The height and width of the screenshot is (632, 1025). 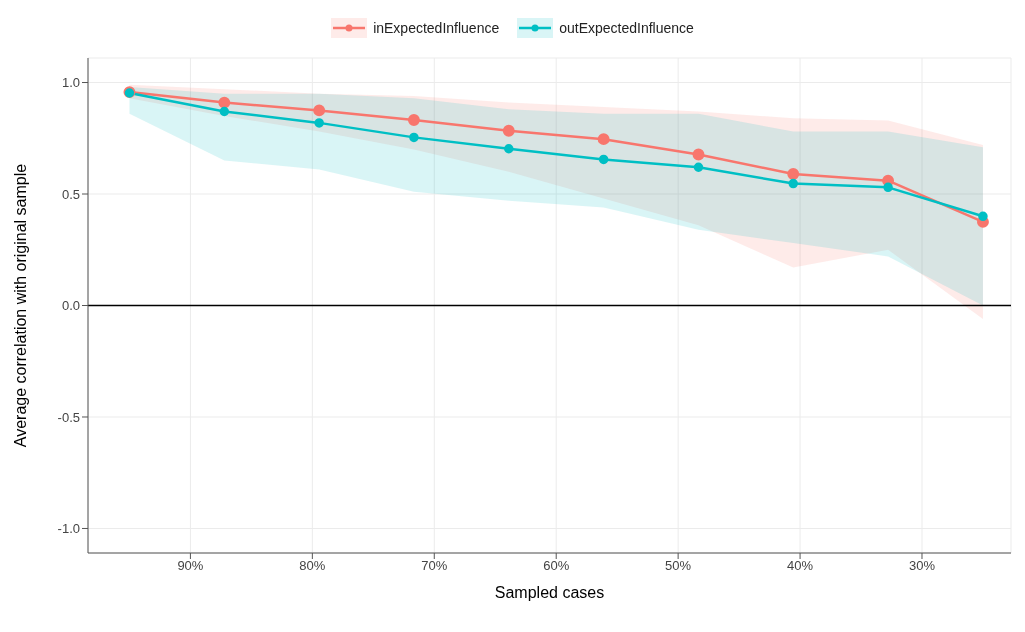 I want to click on x-tick-label: 80%, so click(x=312, y=566).